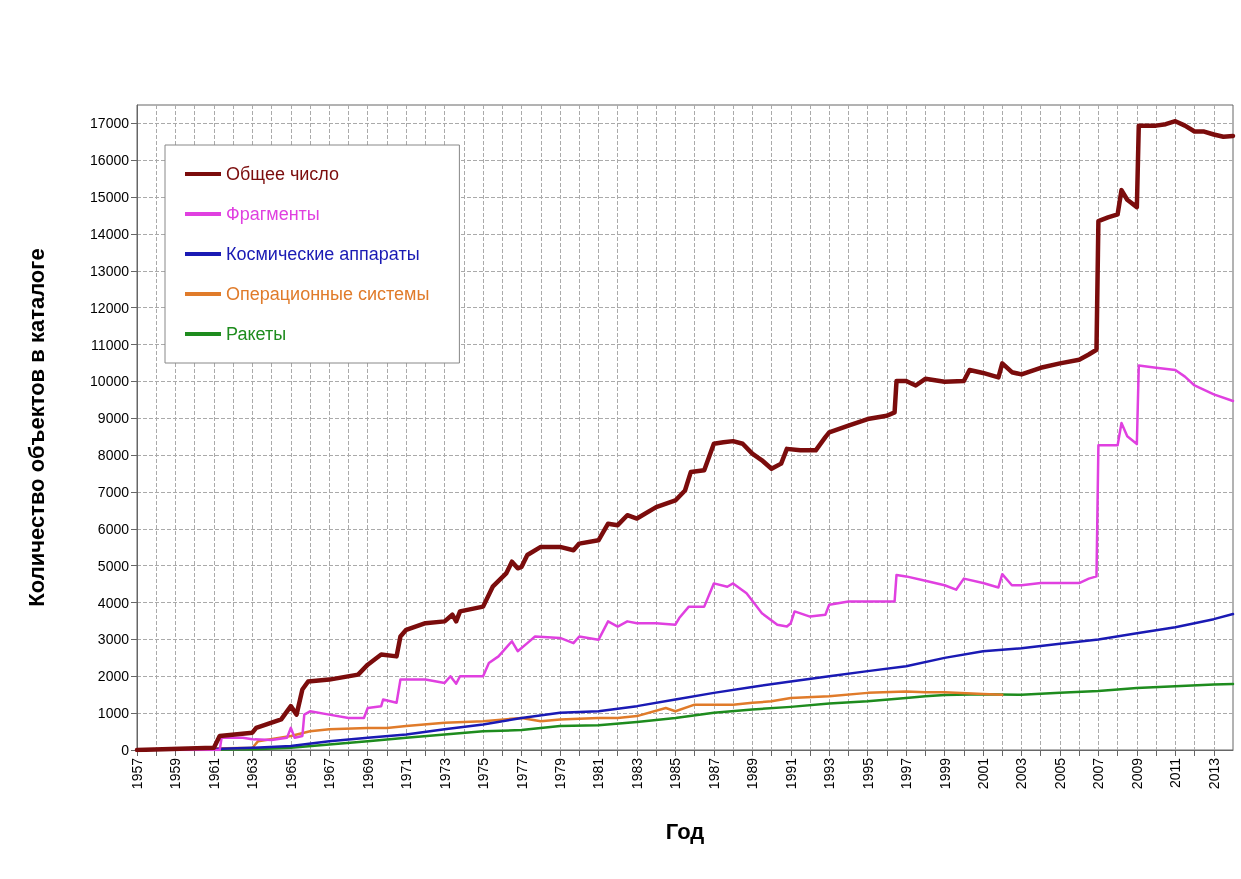 This screenshot has width=1241, height=879. What do you see at coordinates (1021, 773) in the screenshot?
I see `x-tick-label: 2003` at bounding box center [1021, 773].